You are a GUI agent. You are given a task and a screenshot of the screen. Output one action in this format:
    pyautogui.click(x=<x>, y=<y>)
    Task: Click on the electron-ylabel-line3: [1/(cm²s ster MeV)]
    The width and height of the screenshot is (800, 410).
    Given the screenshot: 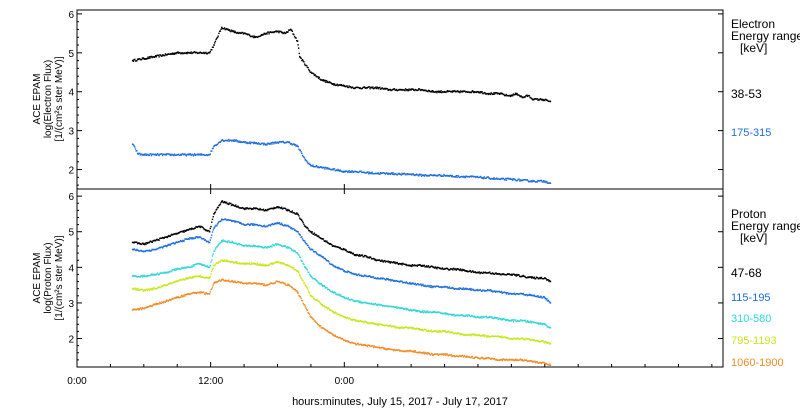 What is the action you would take?
    pyautogui.click(x=59, y=98)
    